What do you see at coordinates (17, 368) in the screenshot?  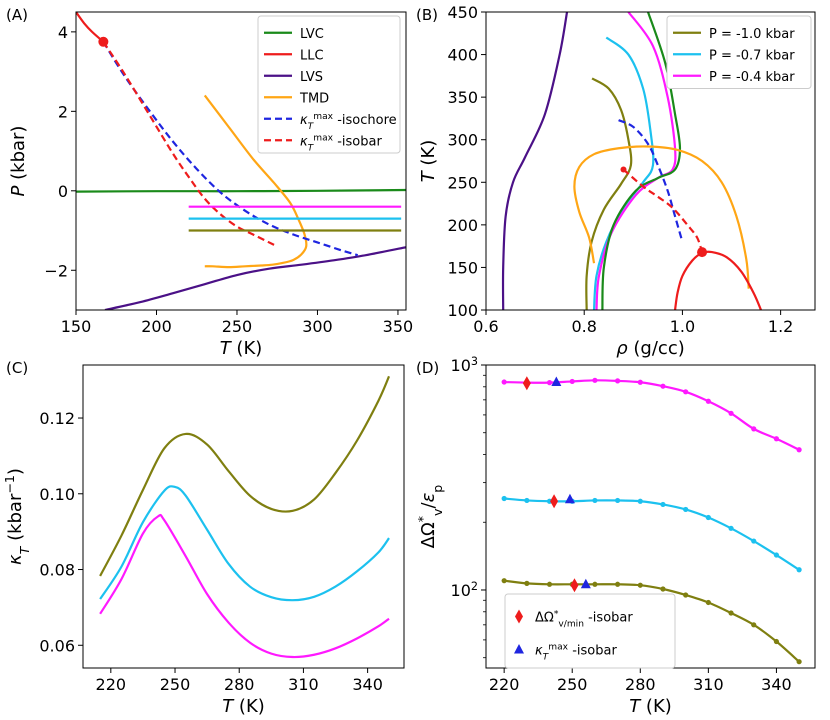 I see `panel-label: (C)` at bounding box center [17, 368].